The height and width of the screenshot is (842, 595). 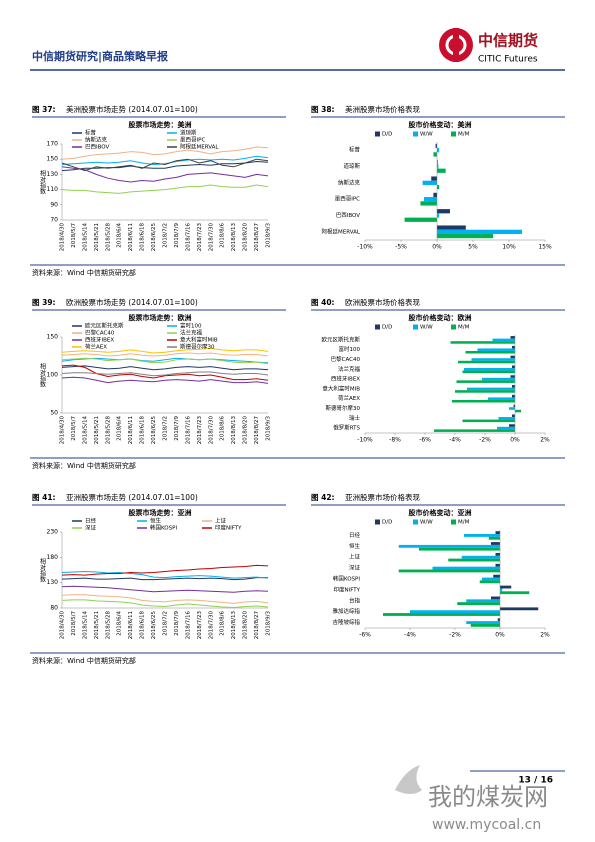 I want to click on legend-label: 荷兰AEX, so click(x=96, y=347).